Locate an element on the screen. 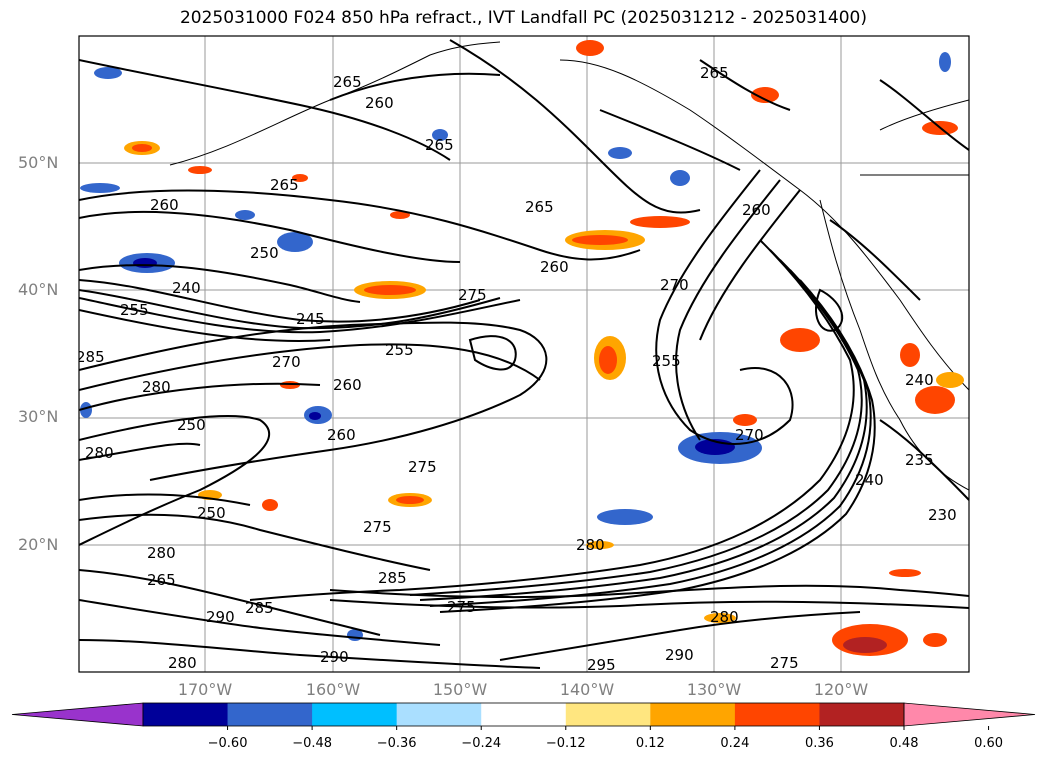  colorbar-tick-label: 0.12 is located at coordinates (650, 743).